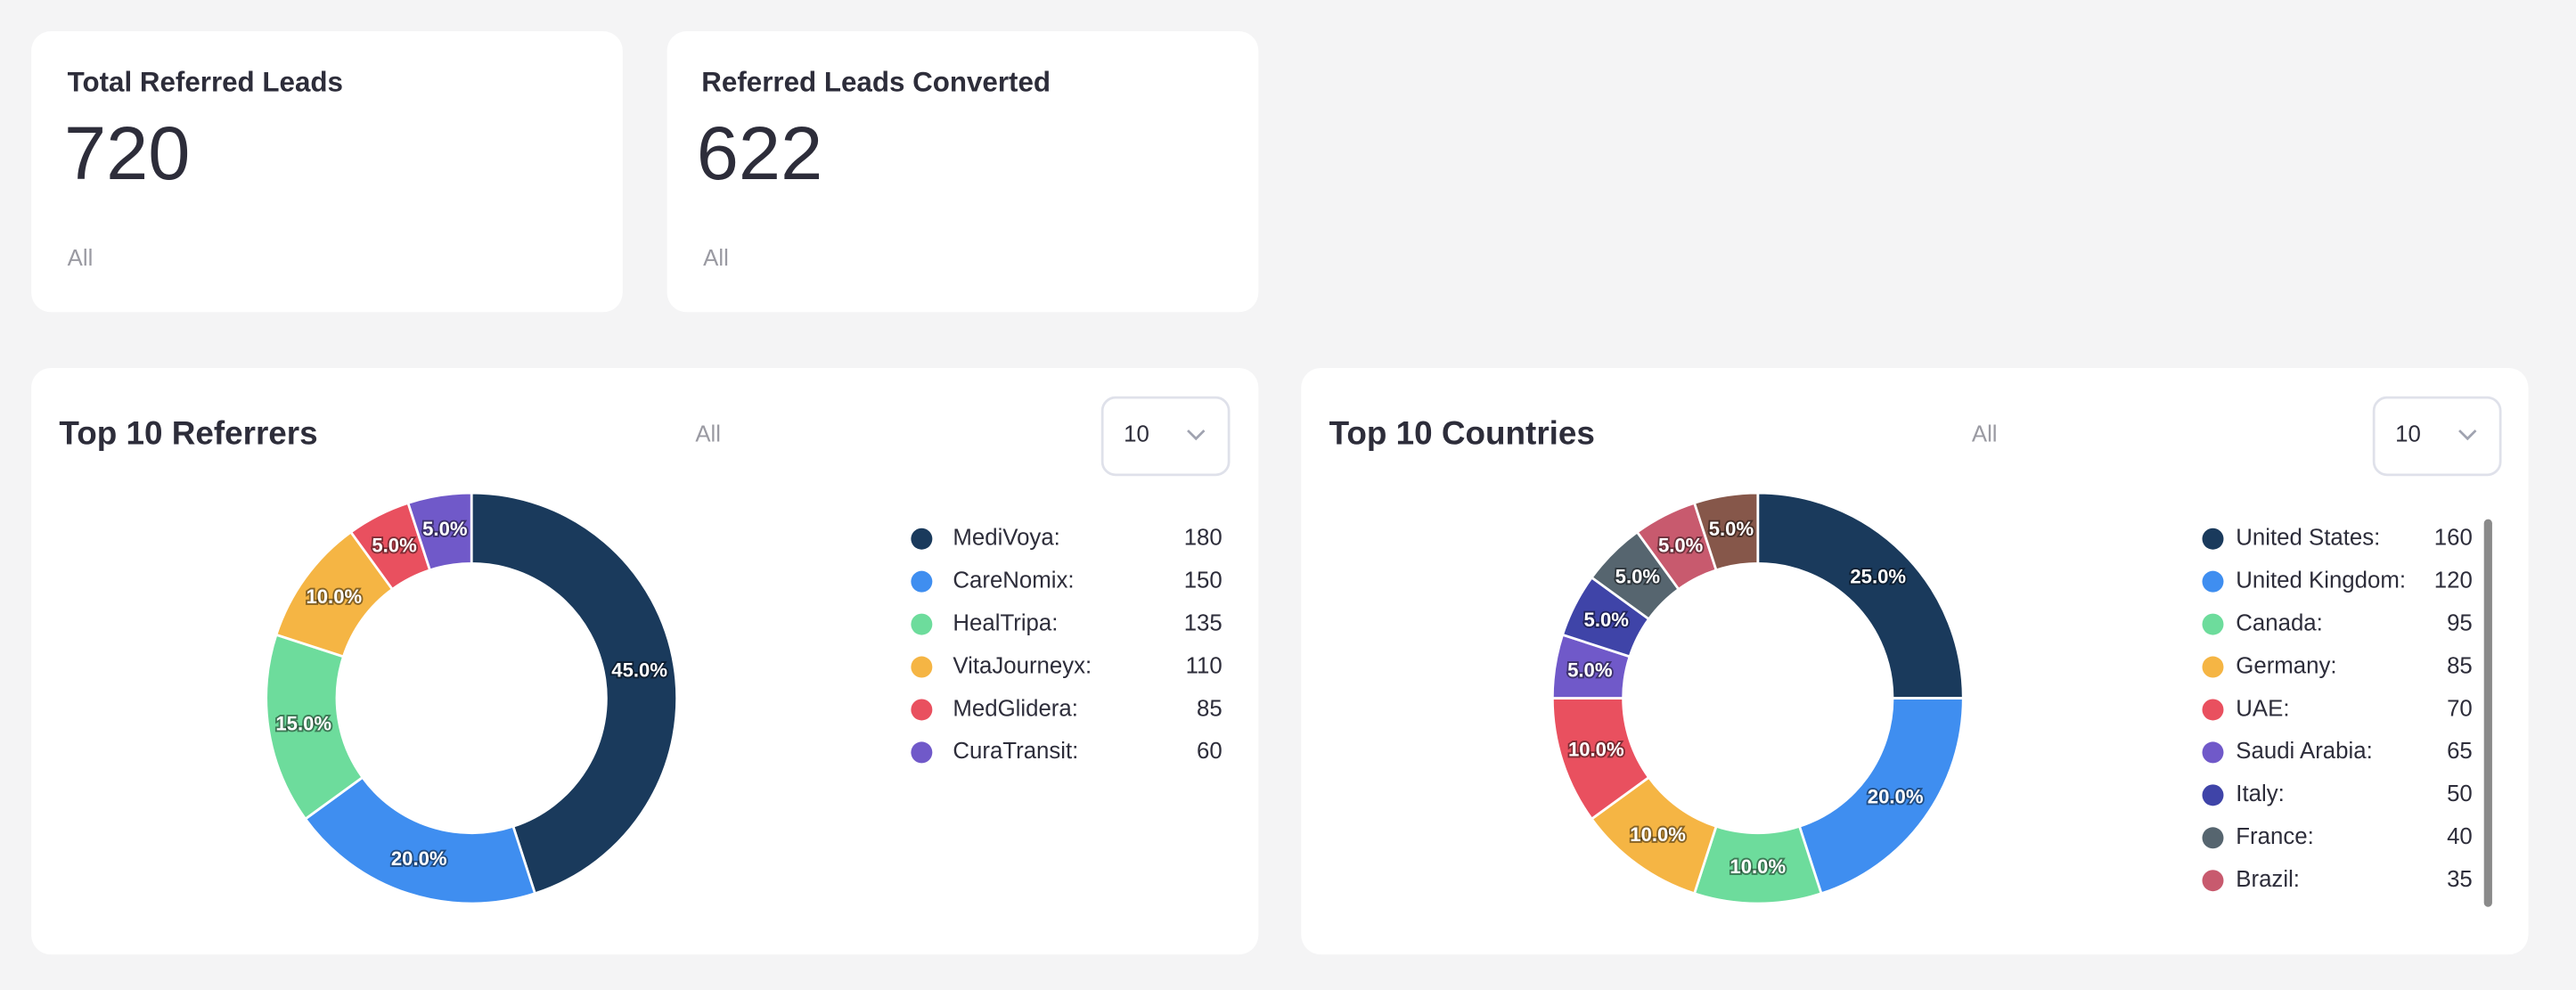 Image resolution: width=2576 pixels, height=990 pixels. Describe the element at coordinates (2304, 751) in the screenshot. I see `legend-label: Saudi Arabia:` at that location.